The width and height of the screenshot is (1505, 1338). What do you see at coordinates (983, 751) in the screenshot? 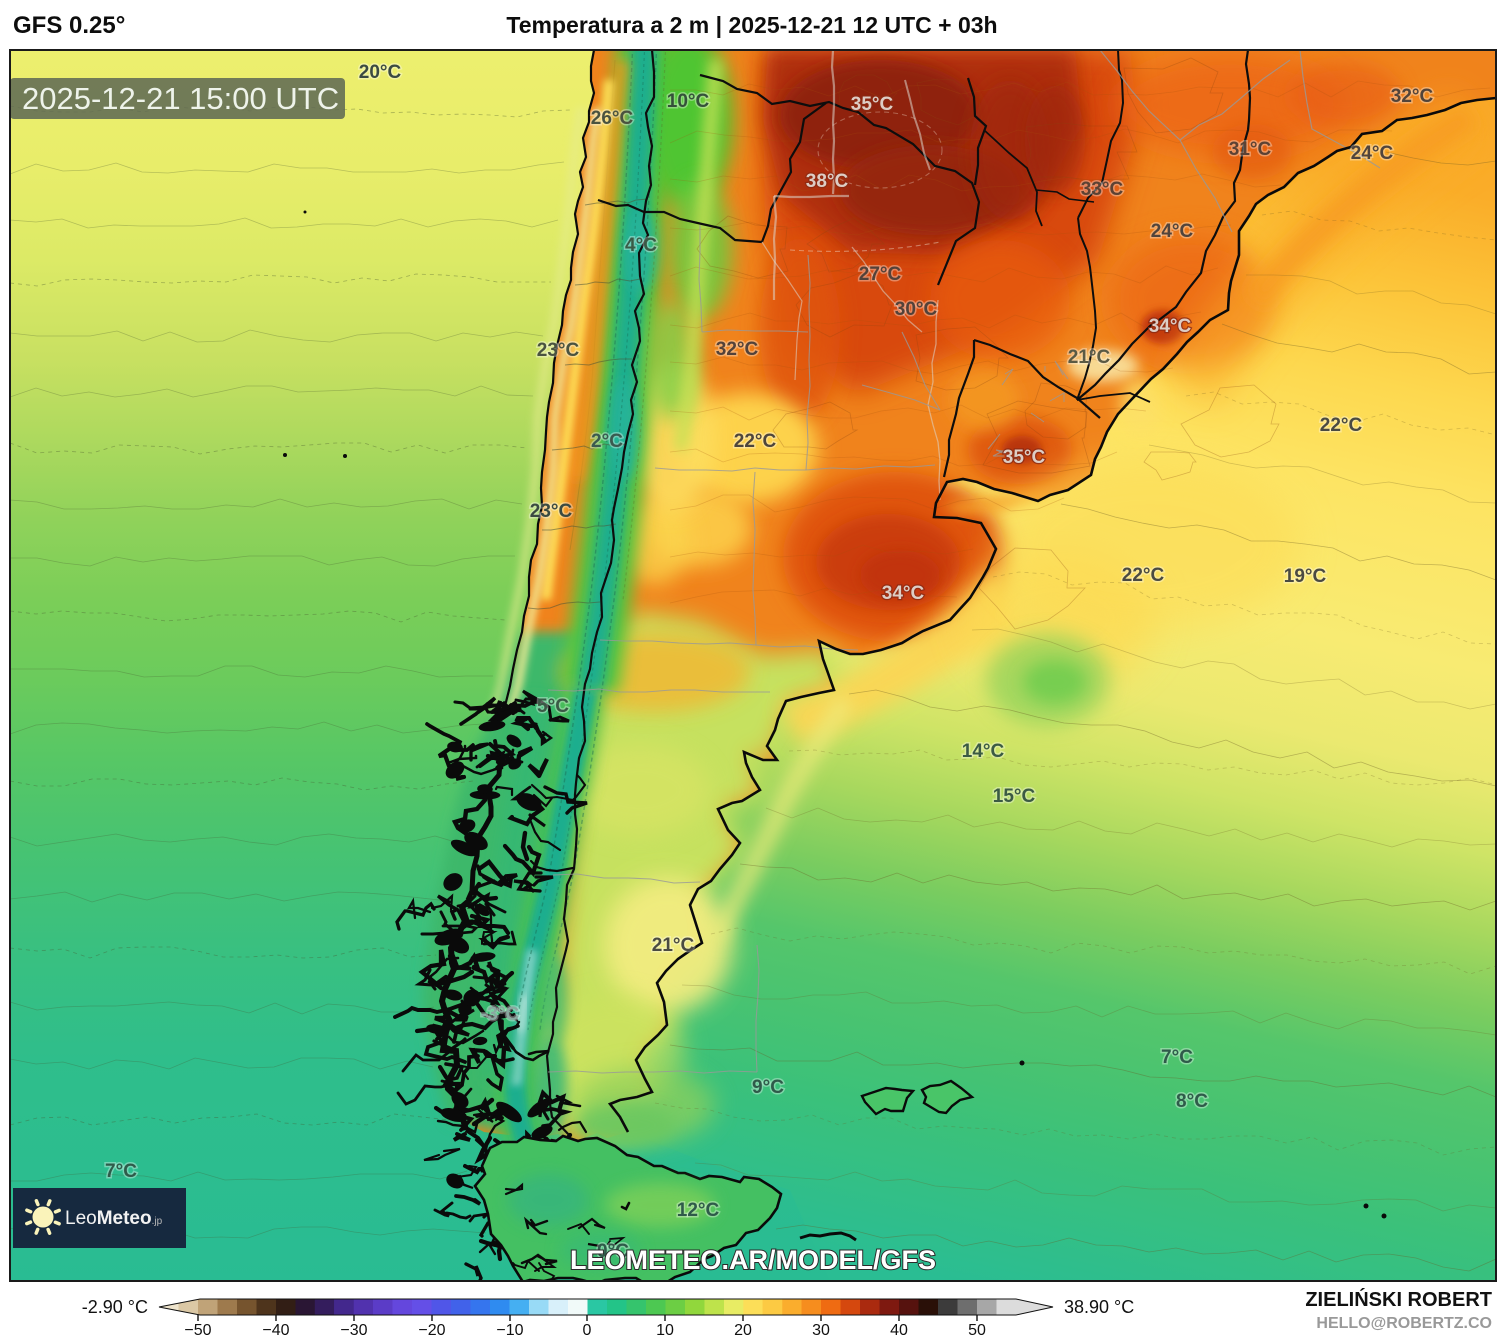
I see `svg-text: 14°C` at bounding box center [983, 751].